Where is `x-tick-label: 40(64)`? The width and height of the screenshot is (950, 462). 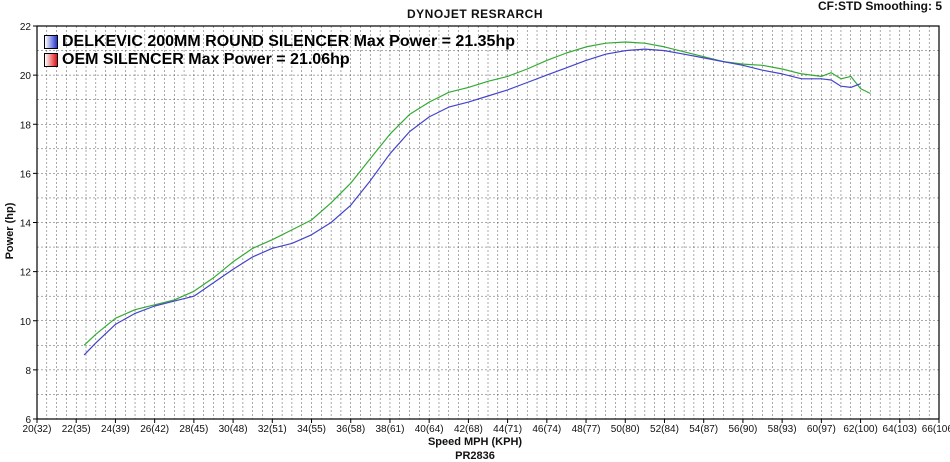
x-tick-label: 40(64) is located at coordinates (429, 429).